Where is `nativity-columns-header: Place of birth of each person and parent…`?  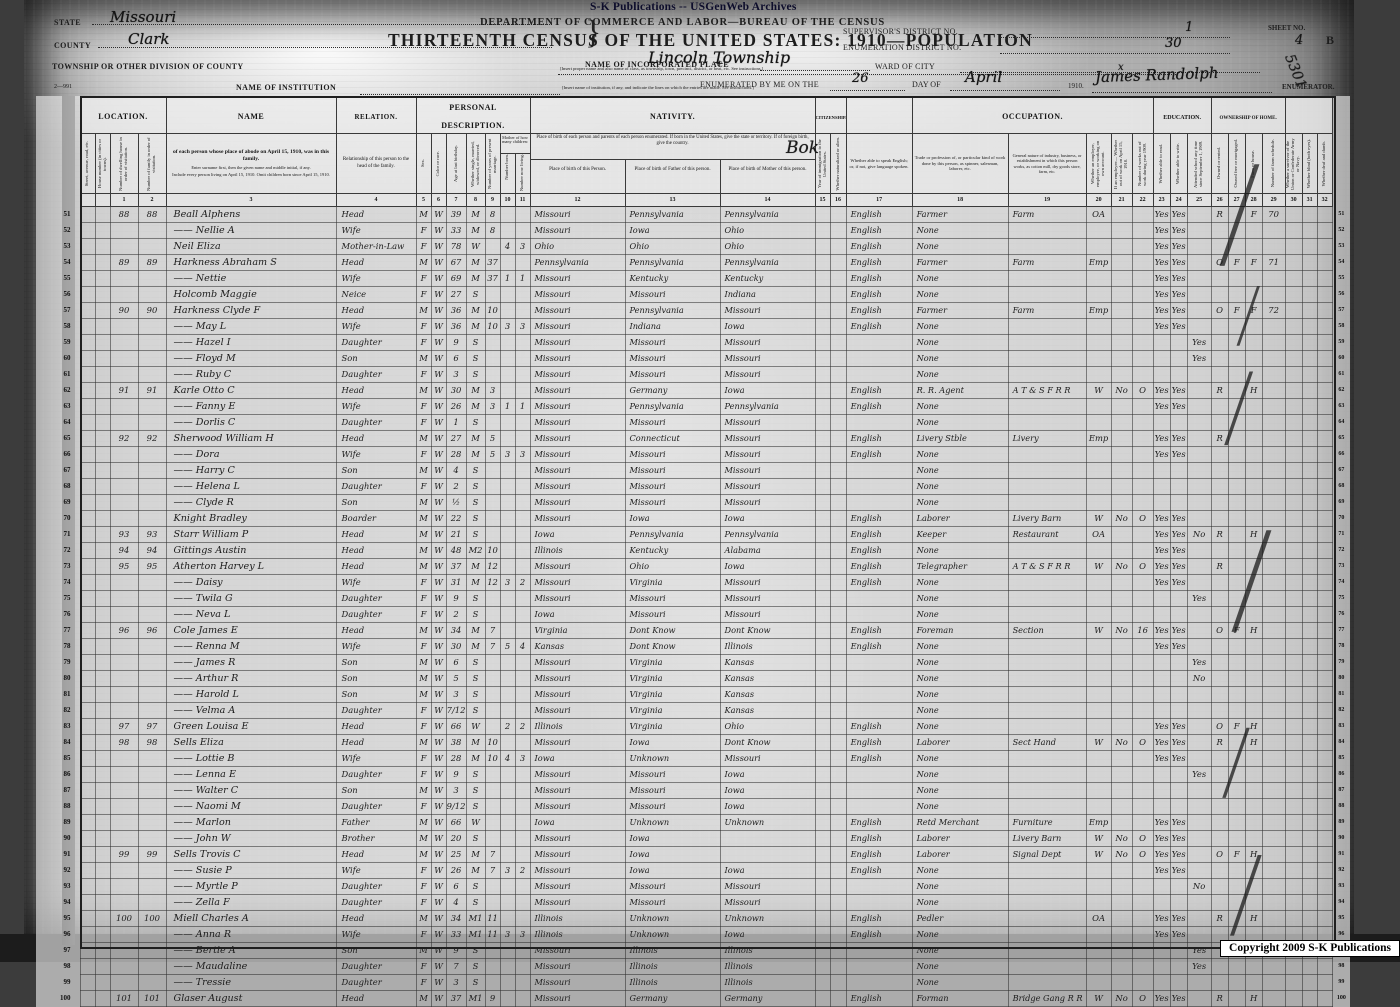 nativity-columns-header: Place of birth of each person and parent… is located at coordinates (672, 163).